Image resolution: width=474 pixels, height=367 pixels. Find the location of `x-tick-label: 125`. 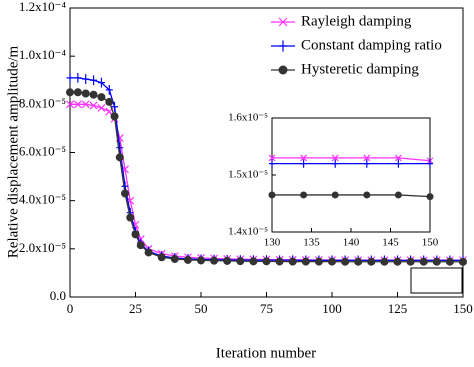

x-tick-label: 125 is located at coordinates (398, 308).